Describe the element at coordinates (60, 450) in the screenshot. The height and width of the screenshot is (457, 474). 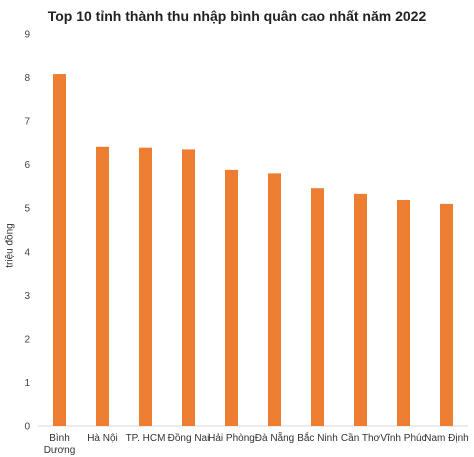
I see `x-category-label: Dương` at that location.